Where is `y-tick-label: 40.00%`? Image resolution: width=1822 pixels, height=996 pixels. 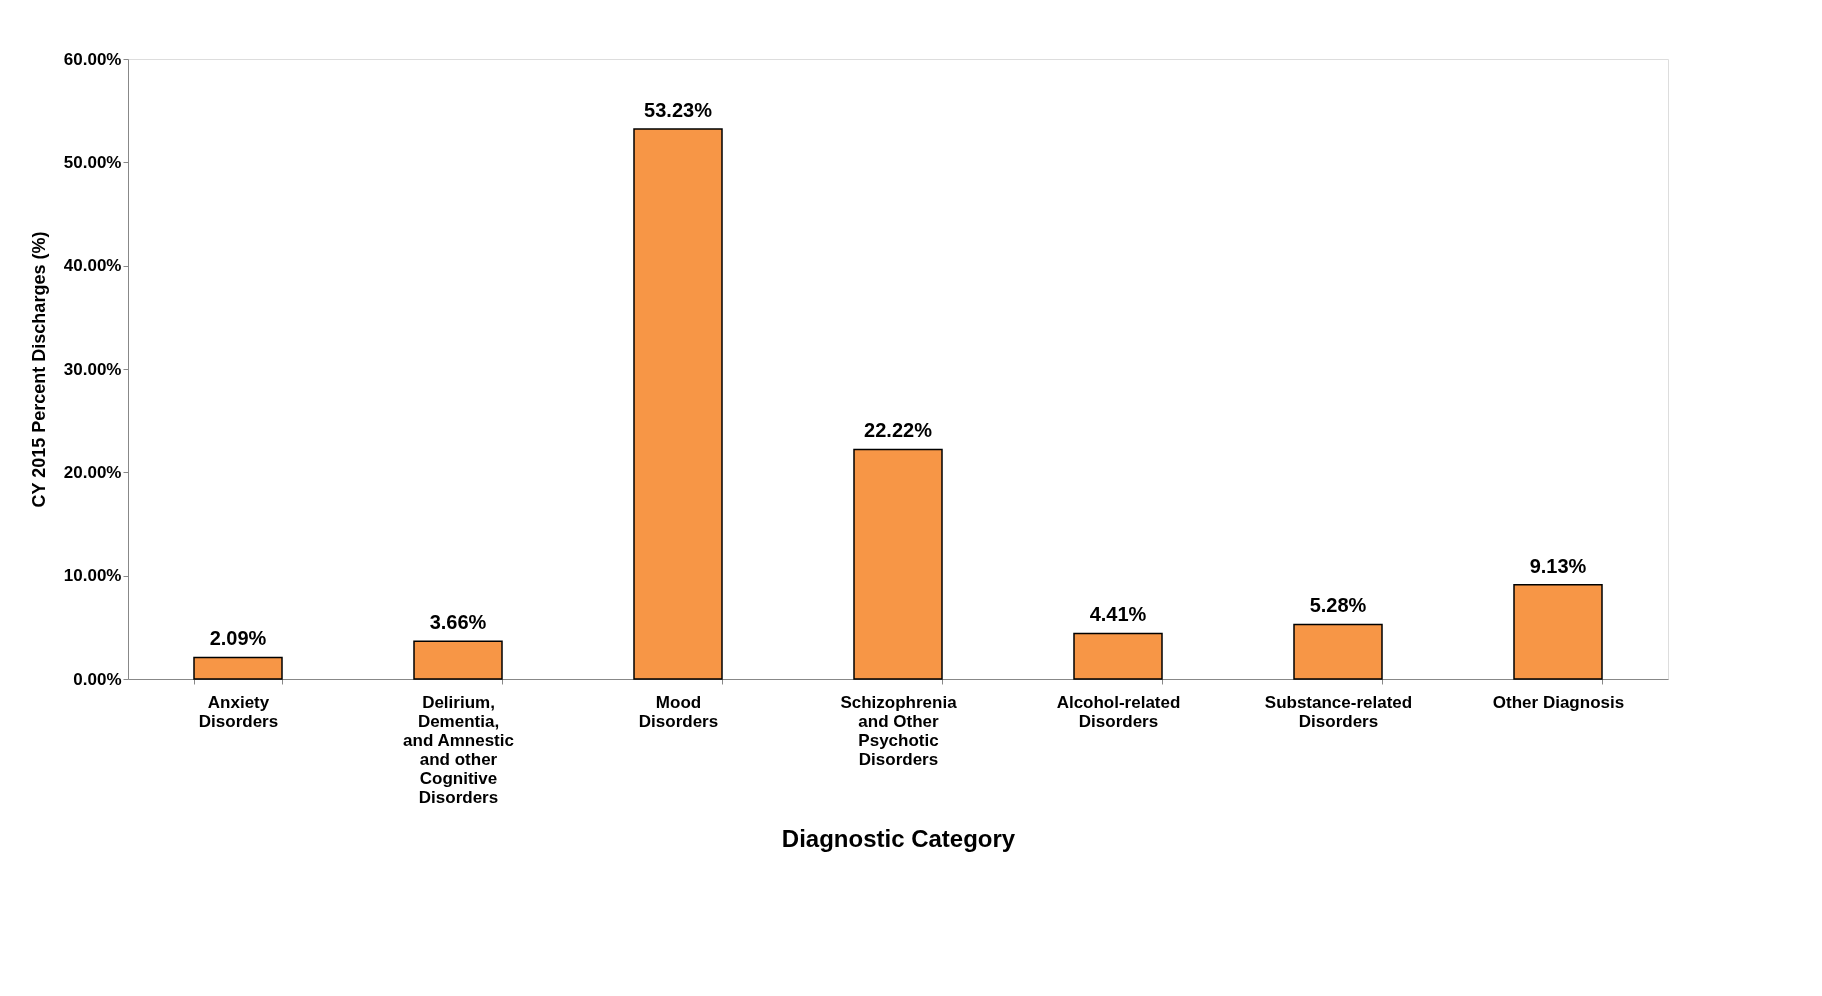 y-tick-label: 40.00% is located at coordinates (92, 266).